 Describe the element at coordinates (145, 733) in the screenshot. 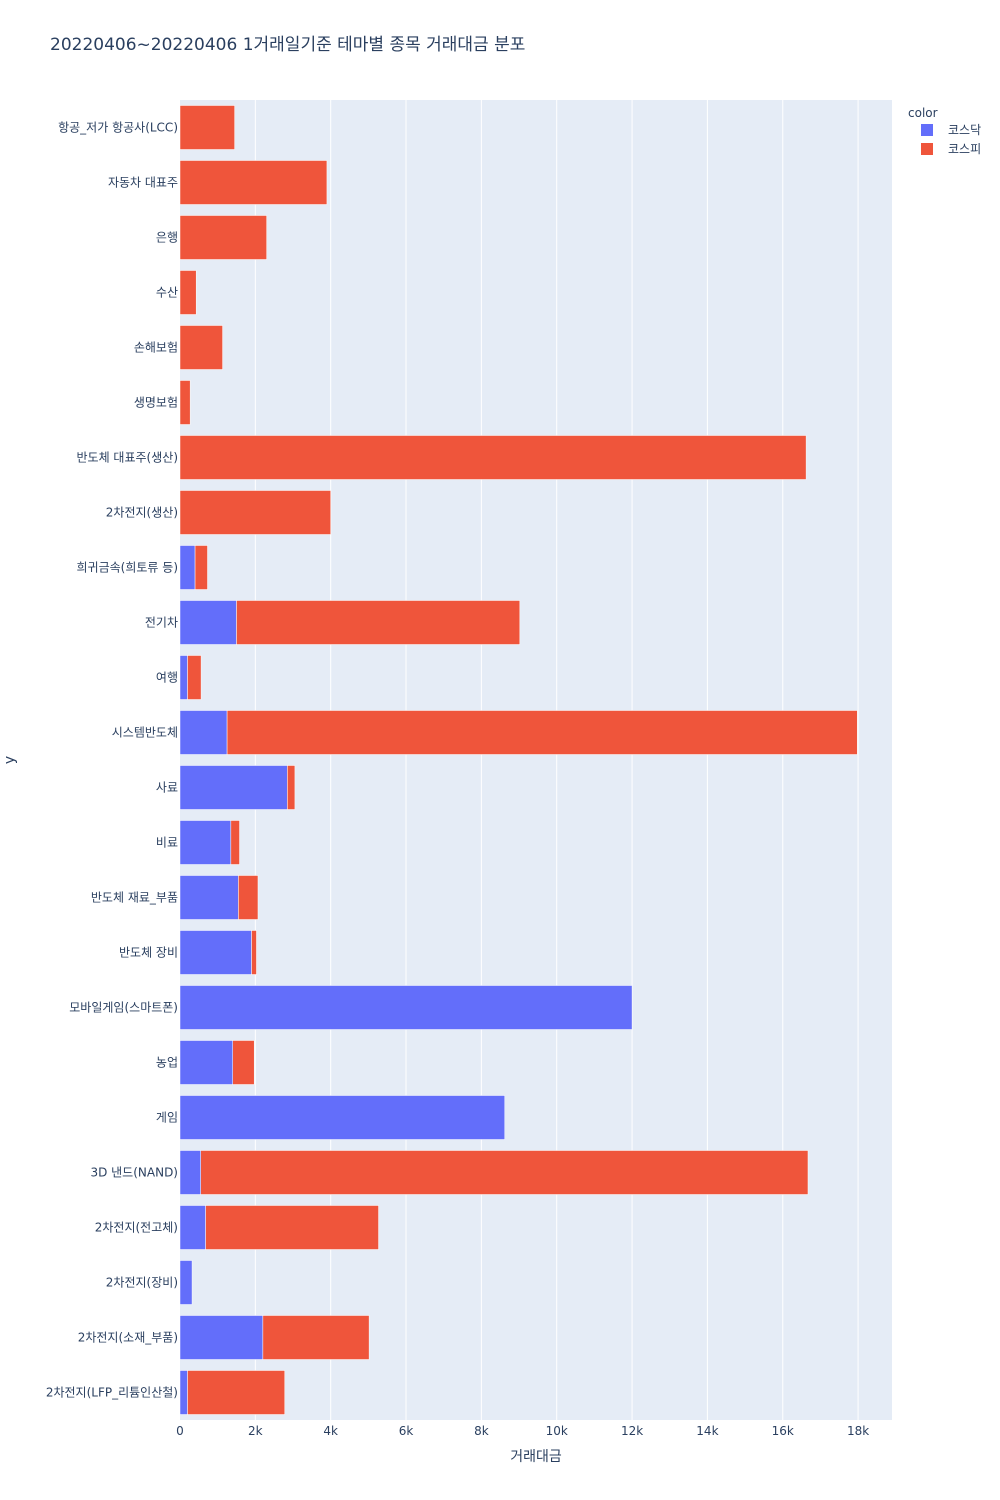

I see `y-tick-label: 시스템반도체` at that location.